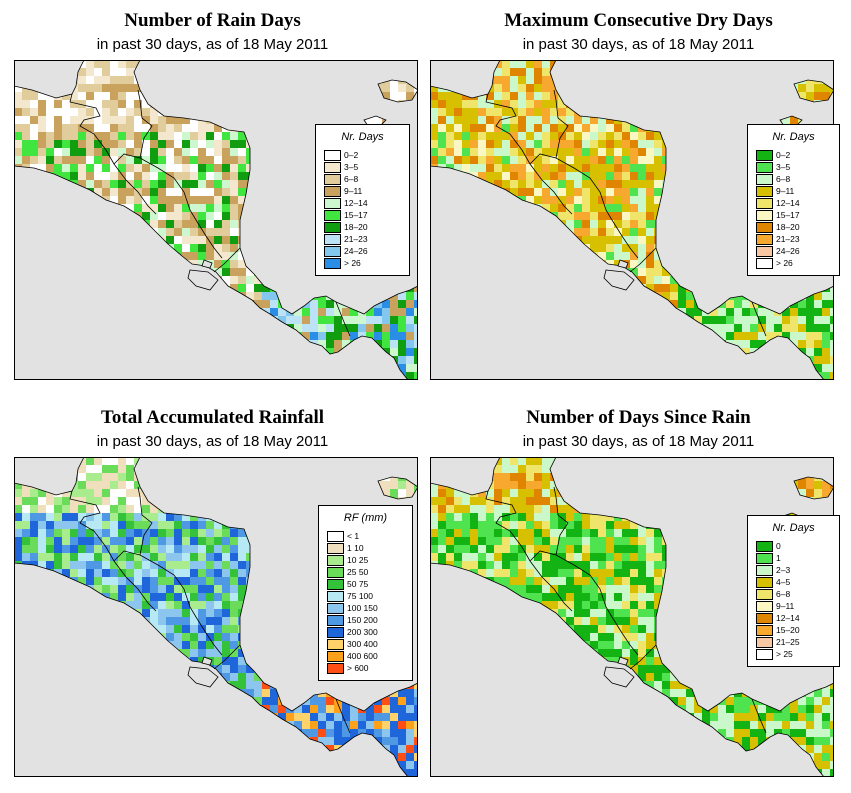 The height and width of the screenshot is (793, 851). I want to click on legend-item: 1 10, so click(365, 548).